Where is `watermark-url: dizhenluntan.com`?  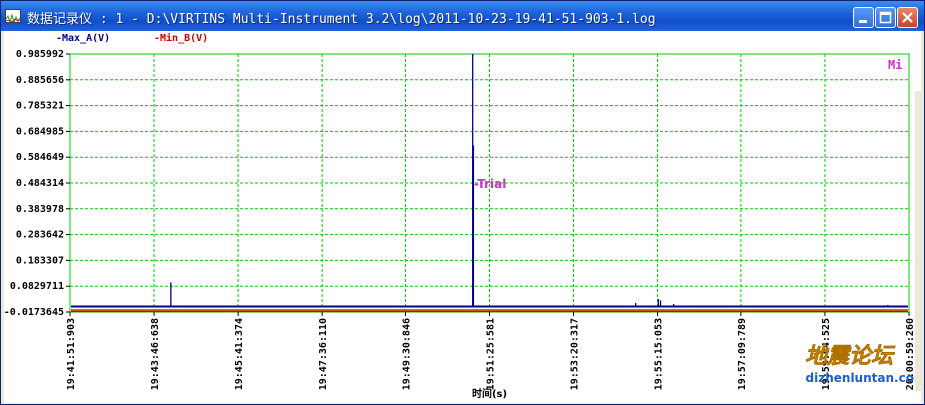 watermark-url: dizhenluntan.com is located at coordinates (863, 378).